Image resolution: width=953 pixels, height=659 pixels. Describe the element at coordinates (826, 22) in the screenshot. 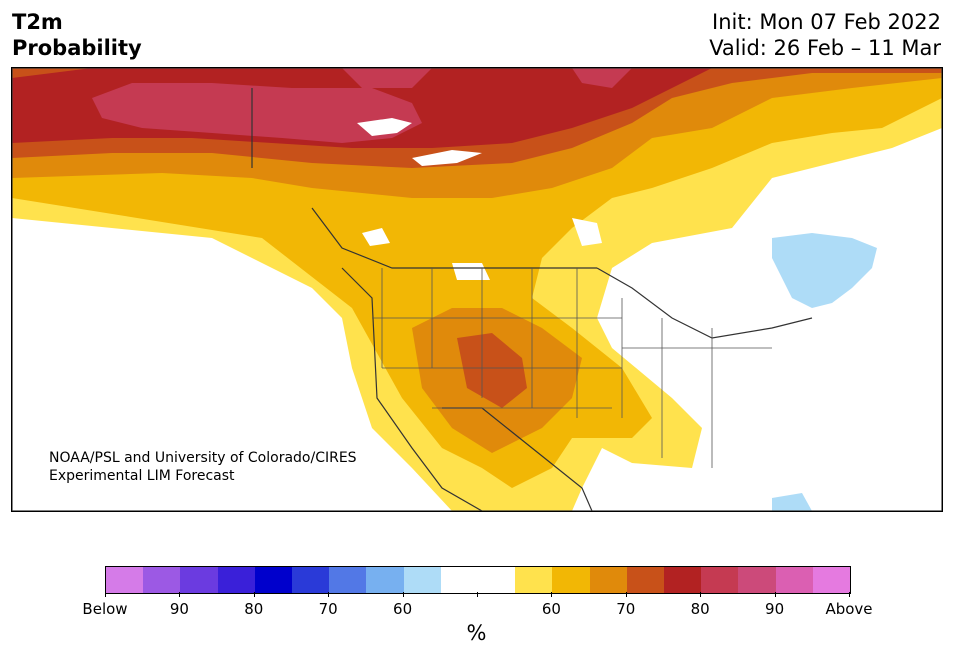

I see `init-date: Init: Mon 07 Feb 2022` at that location.